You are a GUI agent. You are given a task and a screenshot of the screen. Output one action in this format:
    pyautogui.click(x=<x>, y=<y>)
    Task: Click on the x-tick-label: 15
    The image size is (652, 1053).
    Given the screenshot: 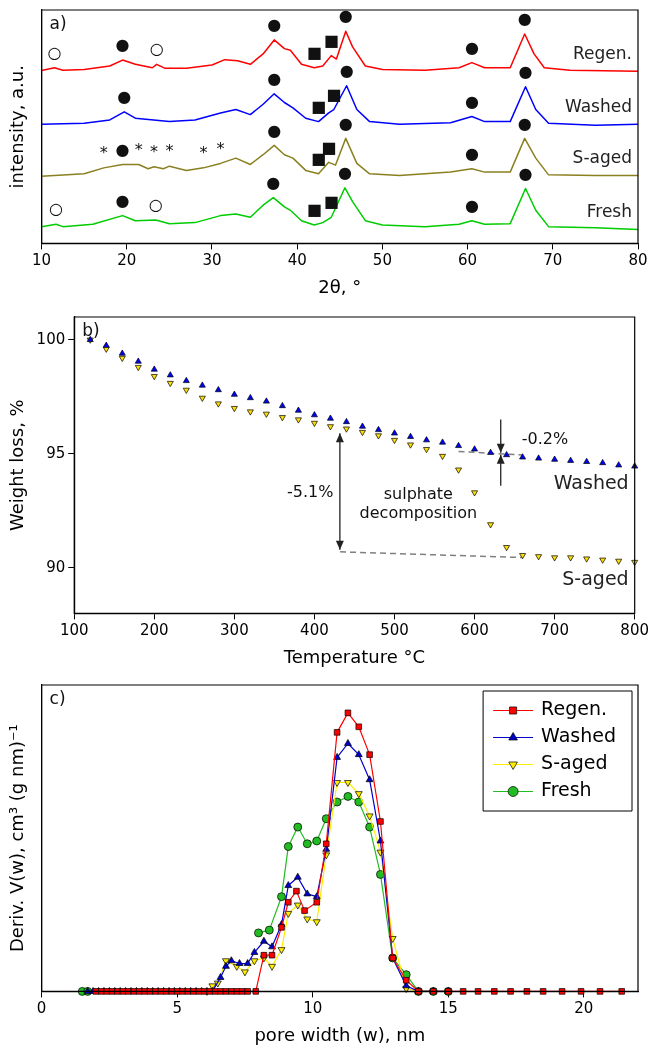 What is the action you would take?
    pyautogui.click(x=448, y=1008)
    